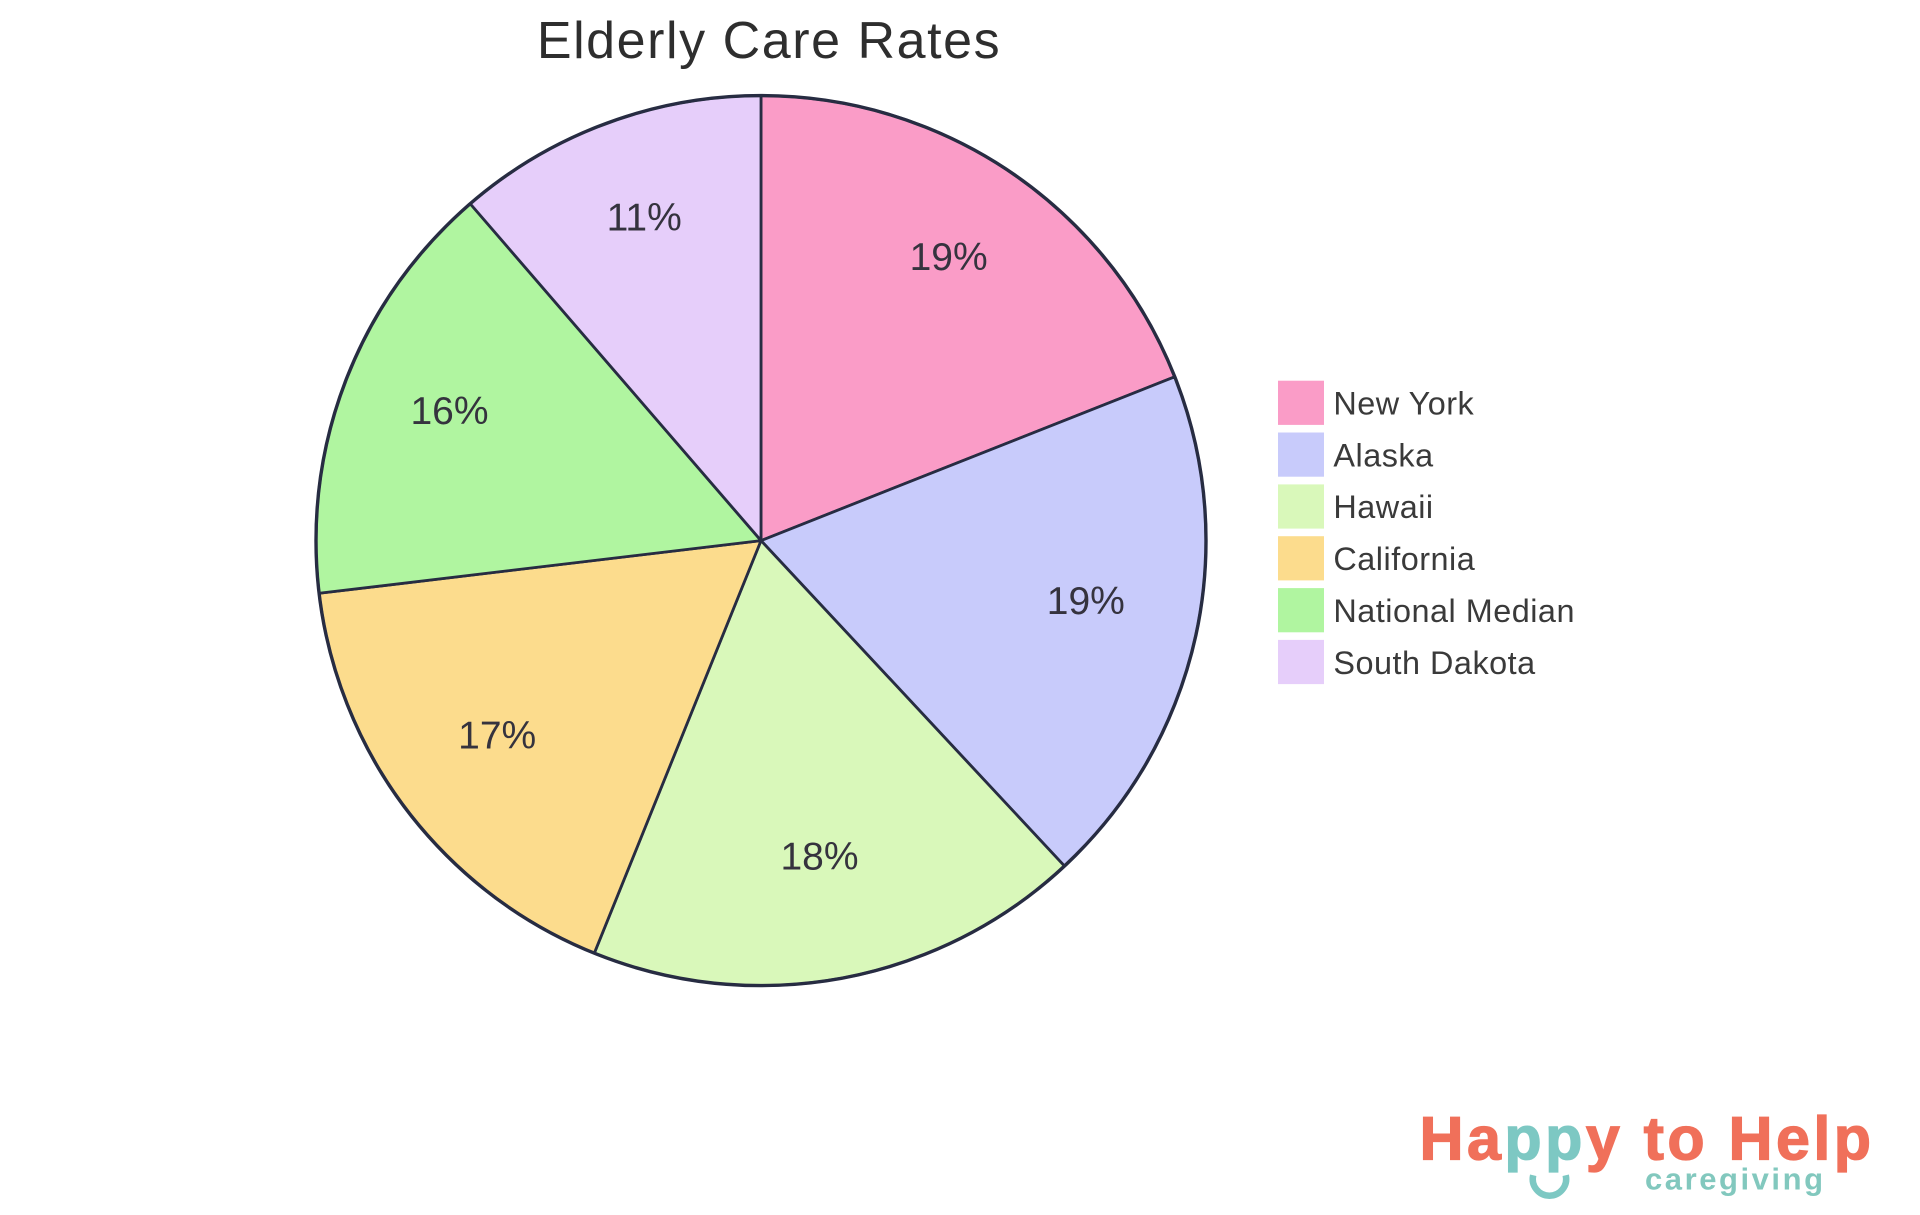 The width and height of the screenshot is (1920, 1215). What do you see at coordinates (1383, 455) in the screenshot?
I see `svg-text: Alaska` at bounding box center [1383, 455].